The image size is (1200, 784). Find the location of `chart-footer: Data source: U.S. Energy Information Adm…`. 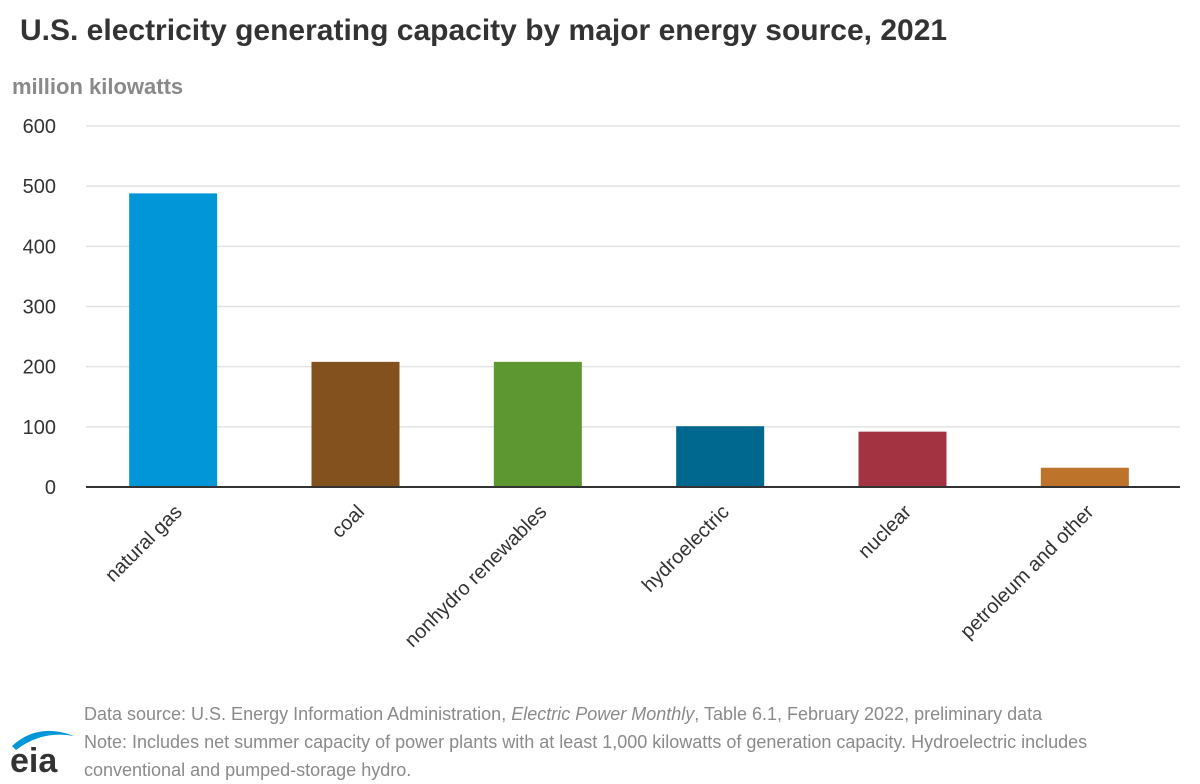

chart-footer: Data source: U.S. Energy Information Adm… is located at coordinates (585, 742).